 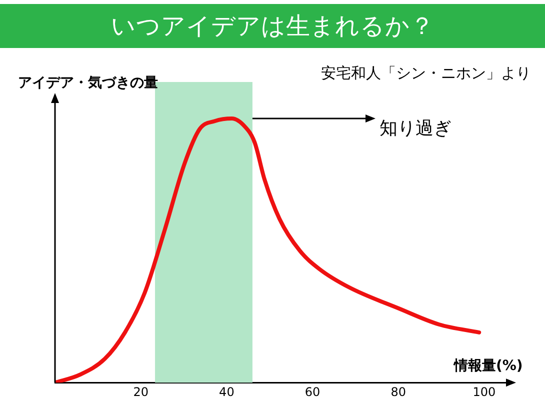 I want to click on chart-title: いつアイデアは生まれるか？, so click(x=272, y=26).